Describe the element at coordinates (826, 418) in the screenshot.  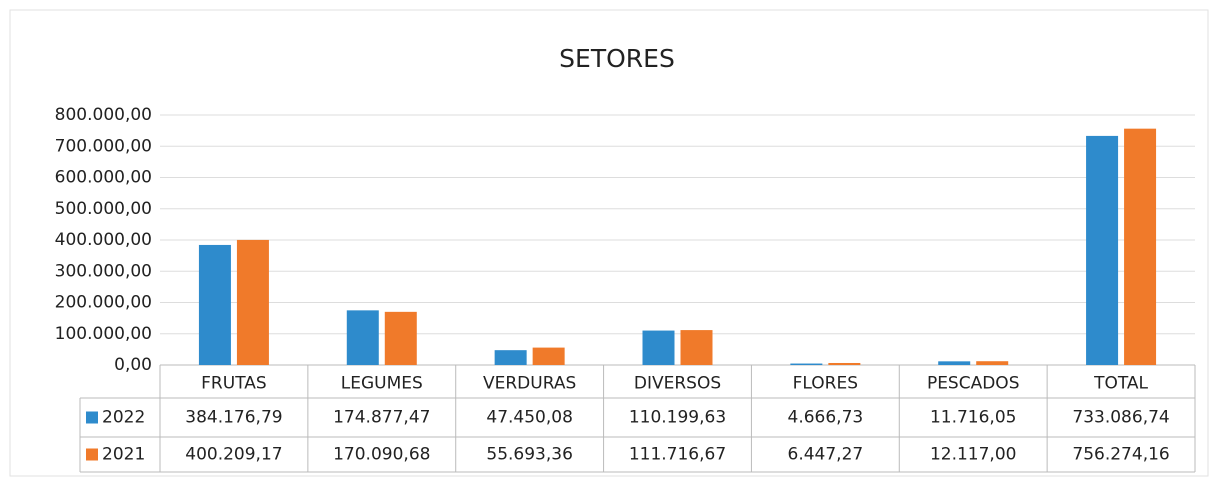
I see `table-value: 4.666,73` at that location.